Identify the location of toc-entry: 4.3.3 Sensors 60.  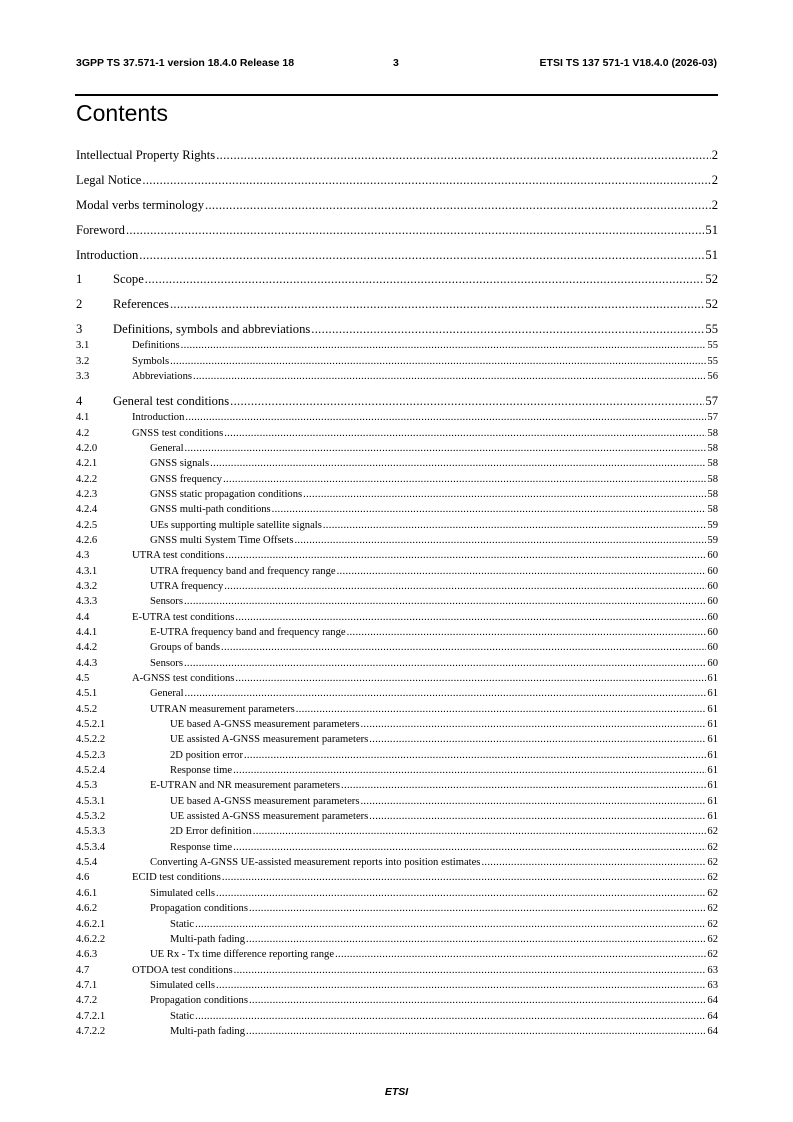
(397, 601).